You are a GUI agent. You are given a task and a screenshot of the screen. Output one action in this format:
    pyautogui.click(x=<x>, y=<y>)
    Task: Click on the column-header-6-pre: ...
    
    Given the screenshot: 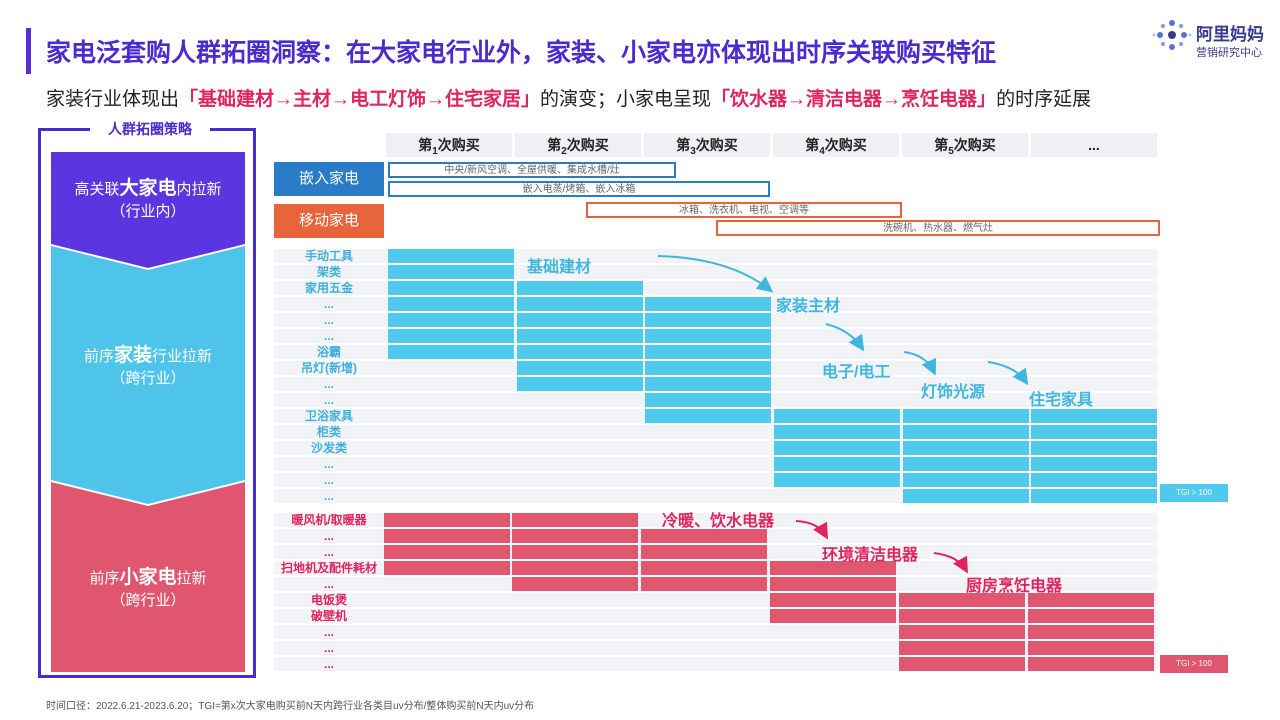 What is the action you would take?
    pyautogui.click(x=1094, y=145)
    